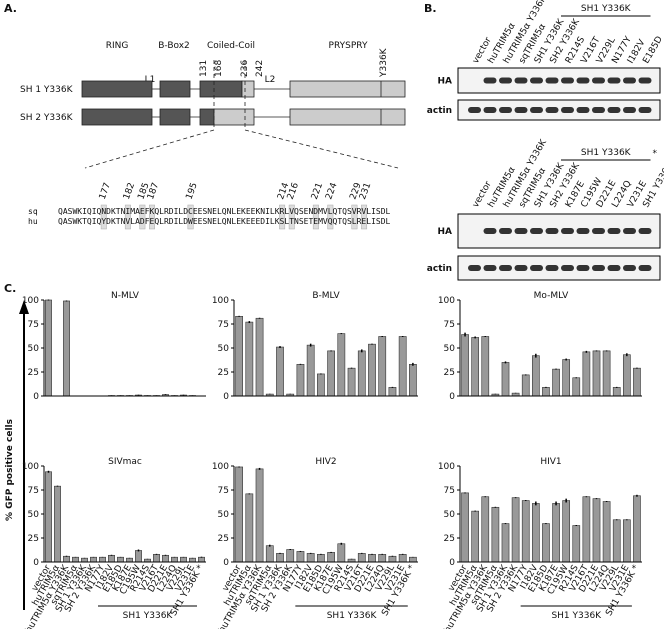 The image size is (664, 629). I want to click on panel-label: C., so click(10, 288).